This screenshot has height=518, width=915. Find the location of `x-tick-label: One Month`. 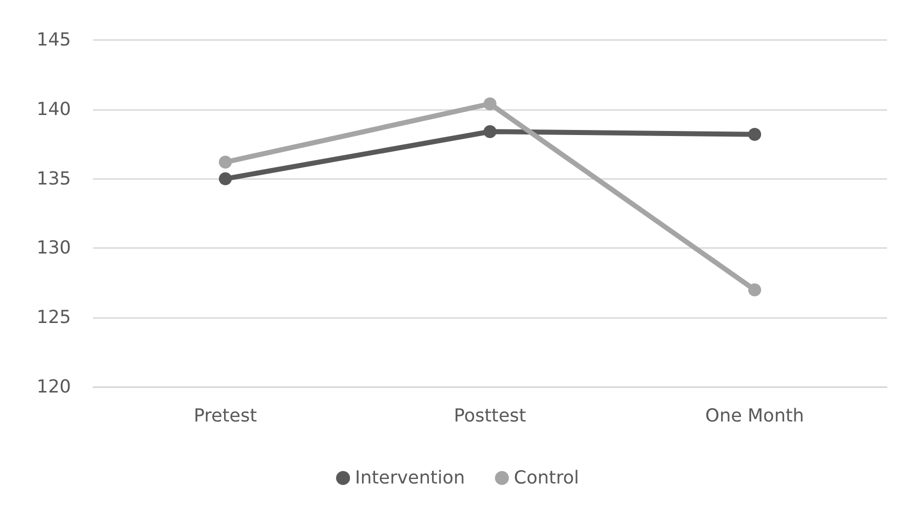

x-tick-label: One Month is located at coordinates (754, 416).